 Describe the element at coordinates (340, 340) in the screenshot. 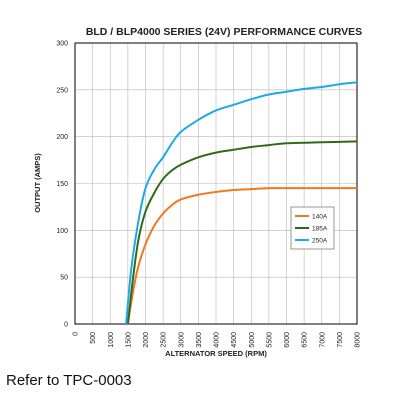

I see `x-tick-label: 7500` at that location.